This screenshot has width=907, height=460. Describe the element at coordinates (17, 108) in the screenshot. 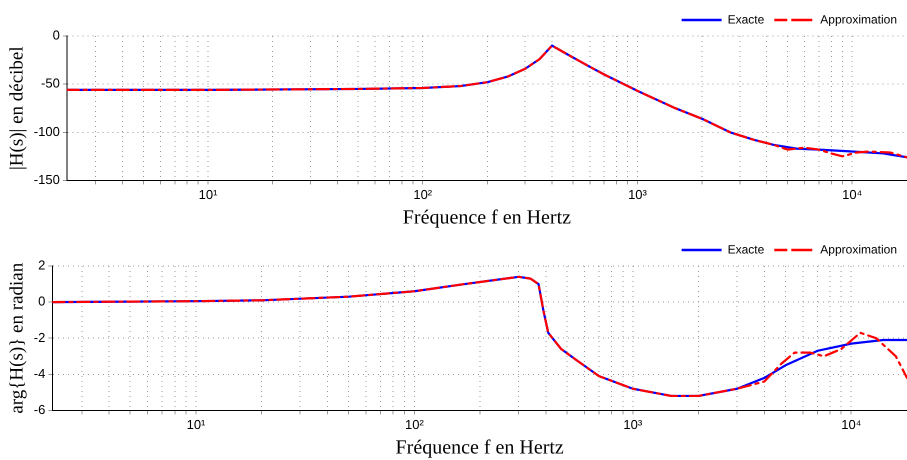

I see `y-axis-title: |H(s)| en décibel` at that location.